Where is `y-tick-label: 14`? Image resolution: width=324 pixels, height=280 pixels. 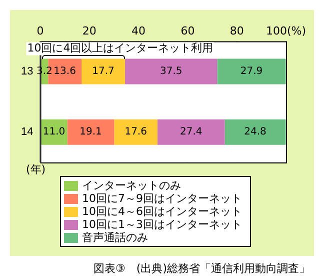 y-tick-label: 14 is located at coordinates (27, 132).